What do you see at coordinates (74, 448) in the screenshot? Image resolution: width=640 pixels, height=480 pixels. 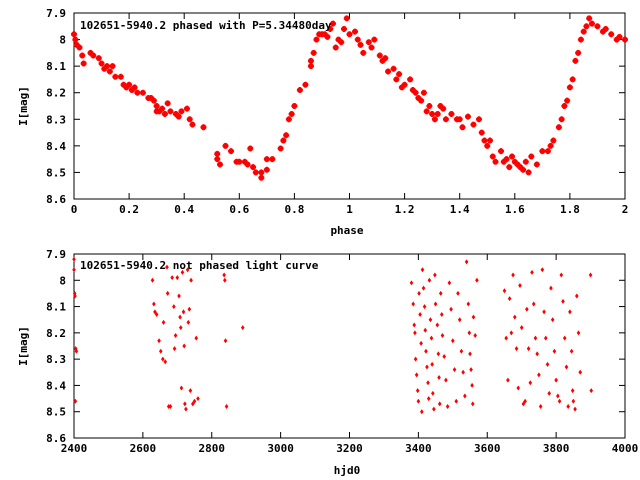 I see `x-tick-label: 2400` at bounding box center [74, 448].